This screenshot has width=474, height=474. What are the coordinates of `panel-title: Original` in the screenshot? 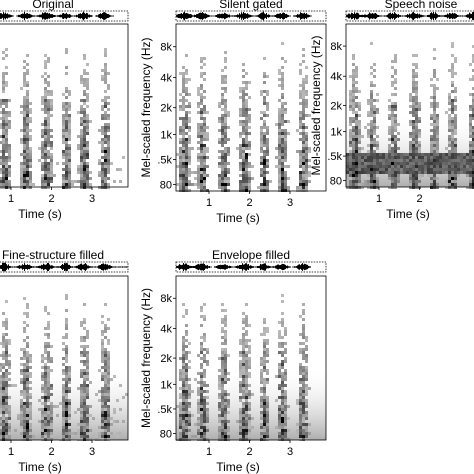 It's located at (52, 5).